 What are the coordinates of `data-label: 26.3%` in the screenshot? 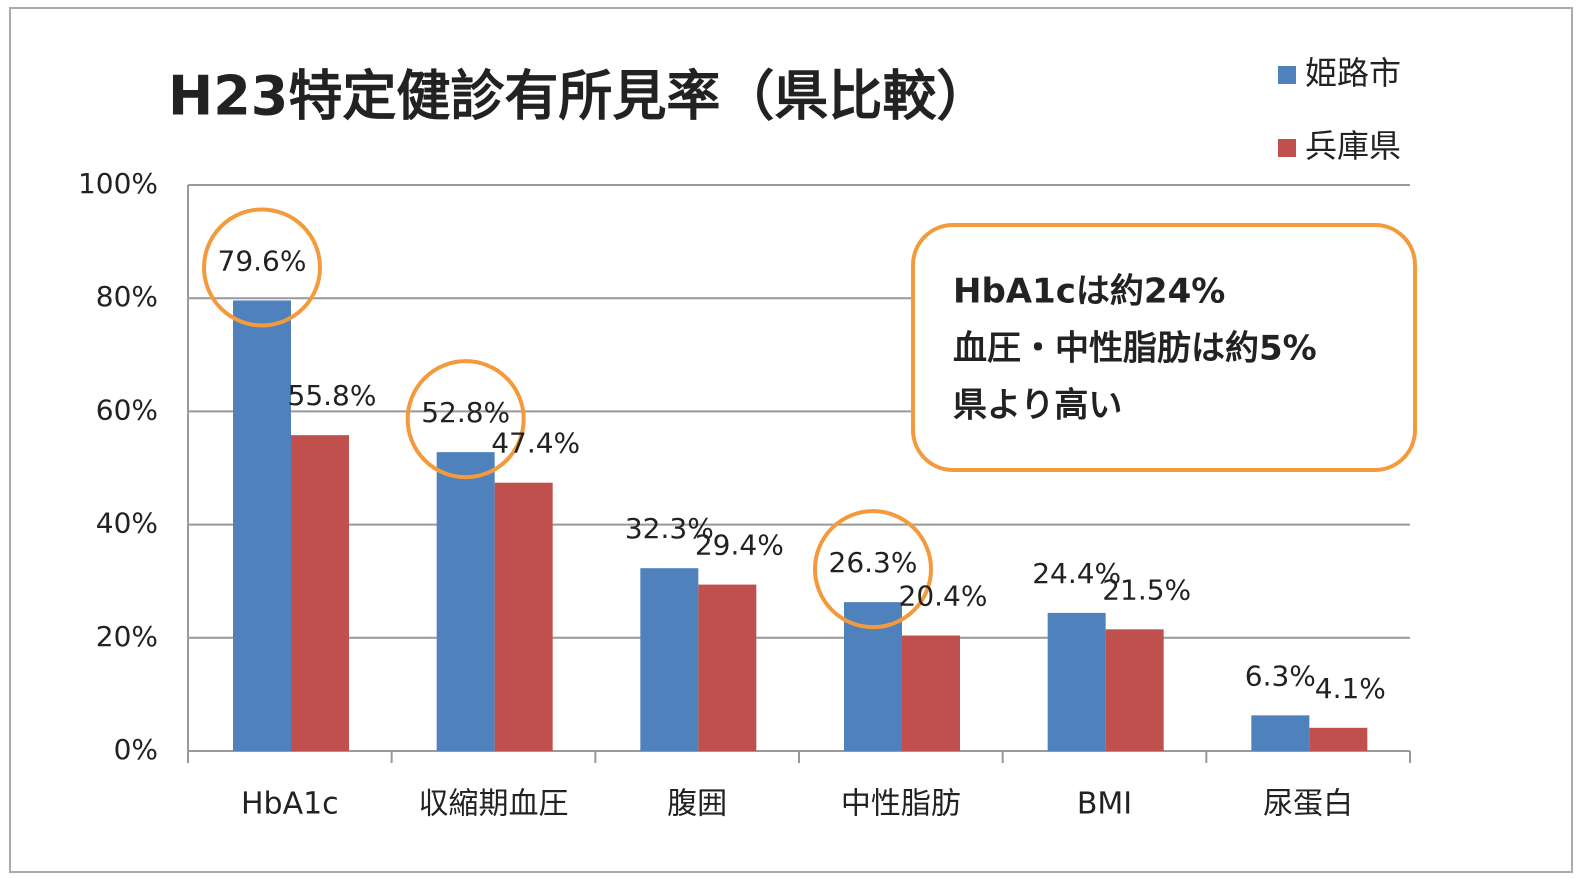 It's located at (873, 562).